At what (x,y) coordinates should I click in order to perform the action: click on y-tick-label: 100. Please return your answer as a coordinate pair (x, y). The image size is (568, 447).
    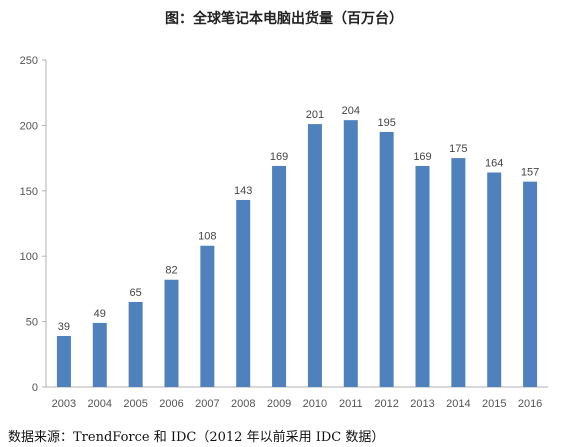
    Looking at the image, I should click on (29, 257).